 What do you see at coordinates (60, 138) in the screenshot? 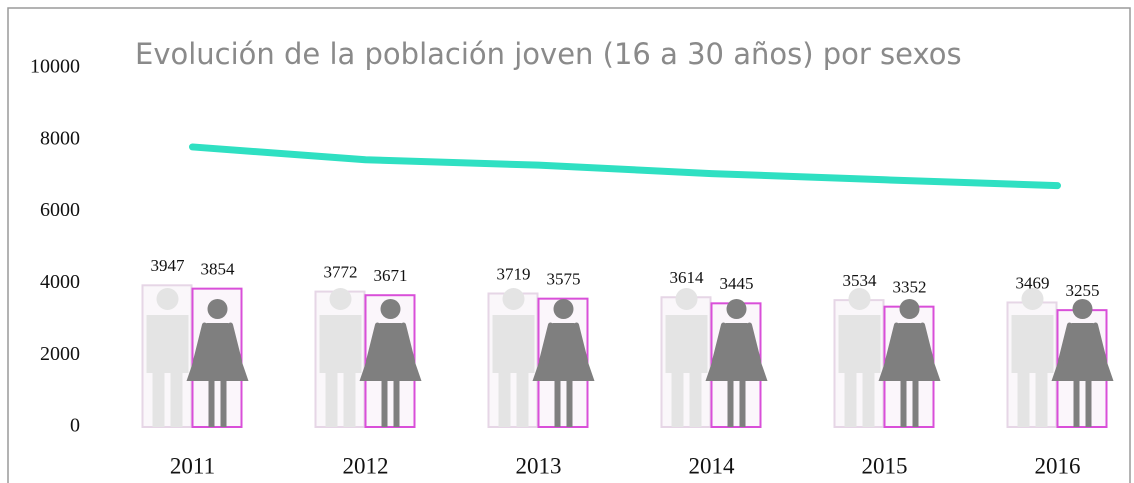
I see `y-tick-label: 8000` at bounding box center [60, 138].